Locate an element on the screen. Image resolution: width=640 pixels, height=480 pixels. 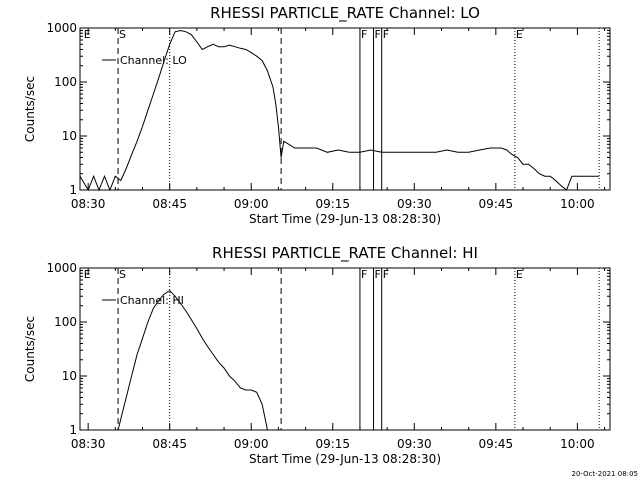
legend-label: Channel: HI is located at coordinates (152, 300).